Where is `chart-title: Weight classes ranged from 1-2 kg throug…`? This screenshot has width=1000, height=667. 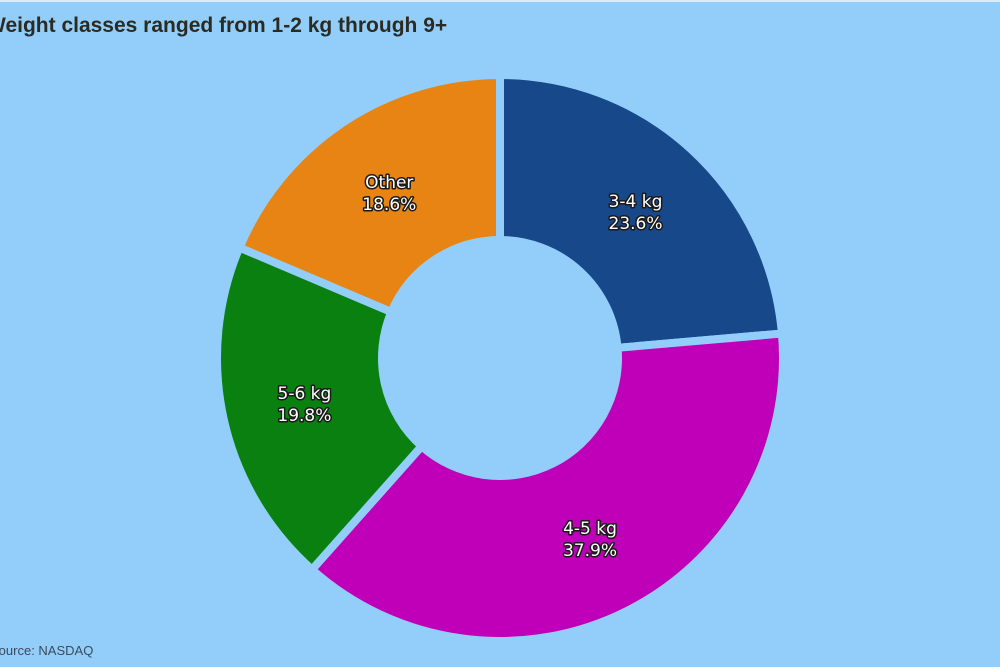 chart-title: Weight classes ranged from 1-2 kg throug… is located at coordinates (224, 25).